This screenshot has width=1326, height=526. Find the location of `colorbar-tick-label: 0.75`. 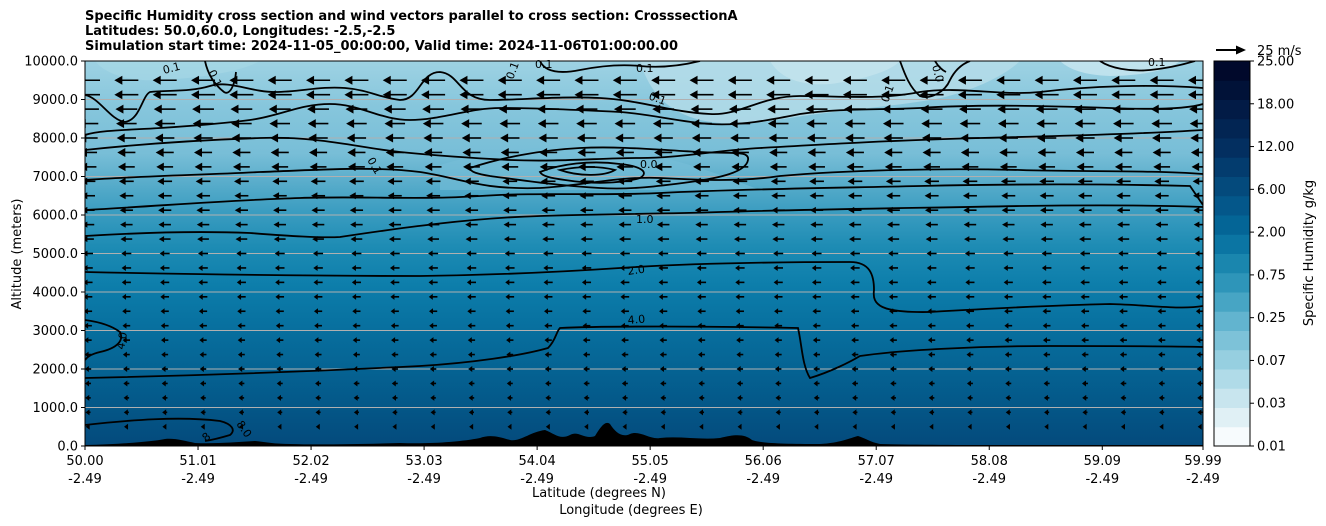

colorbar-tick-label: 0.75 is located at coordinates (1271, 275).